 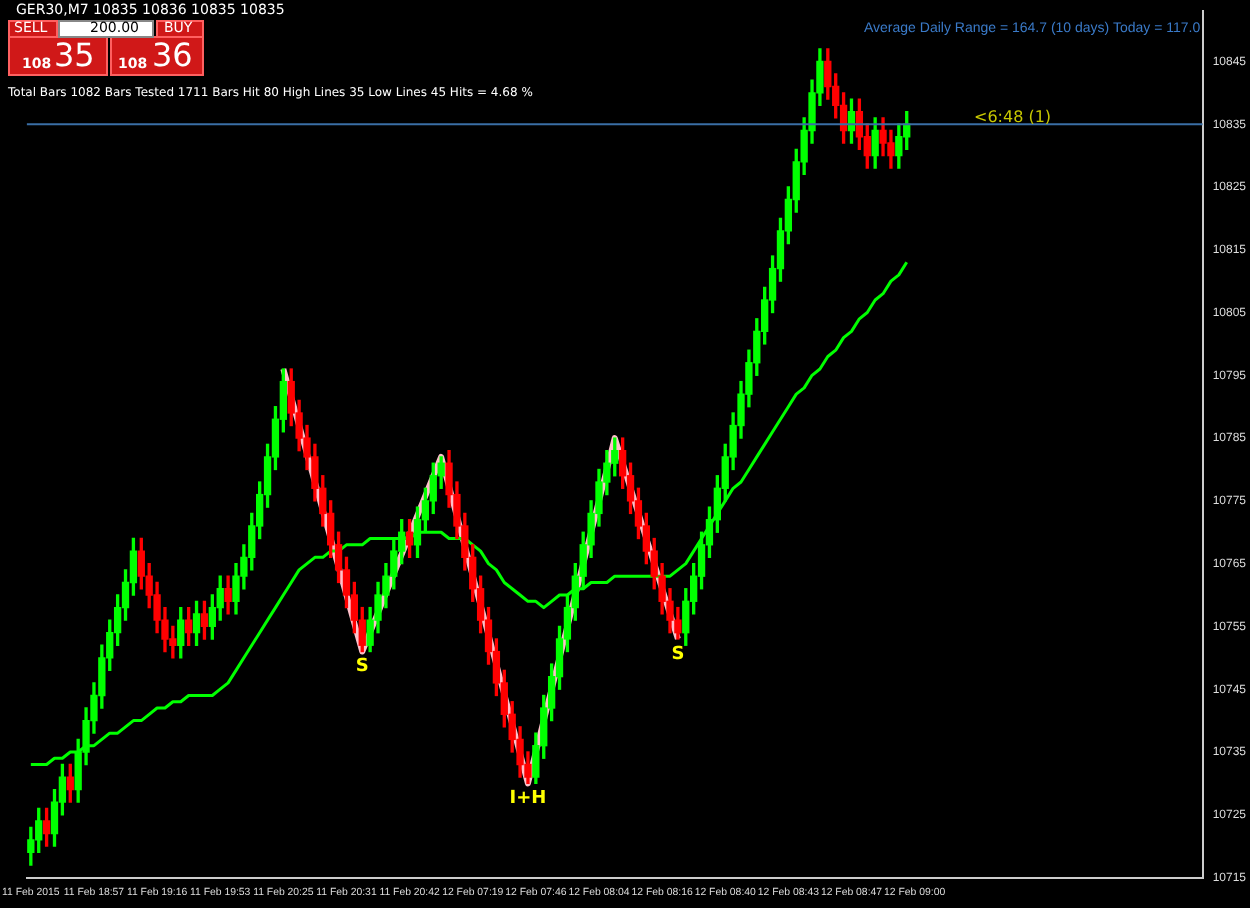 What do you see at coordinates (74, 55) in the screenshot?
I see `annotation: 35` at bounding box center [74, 55].